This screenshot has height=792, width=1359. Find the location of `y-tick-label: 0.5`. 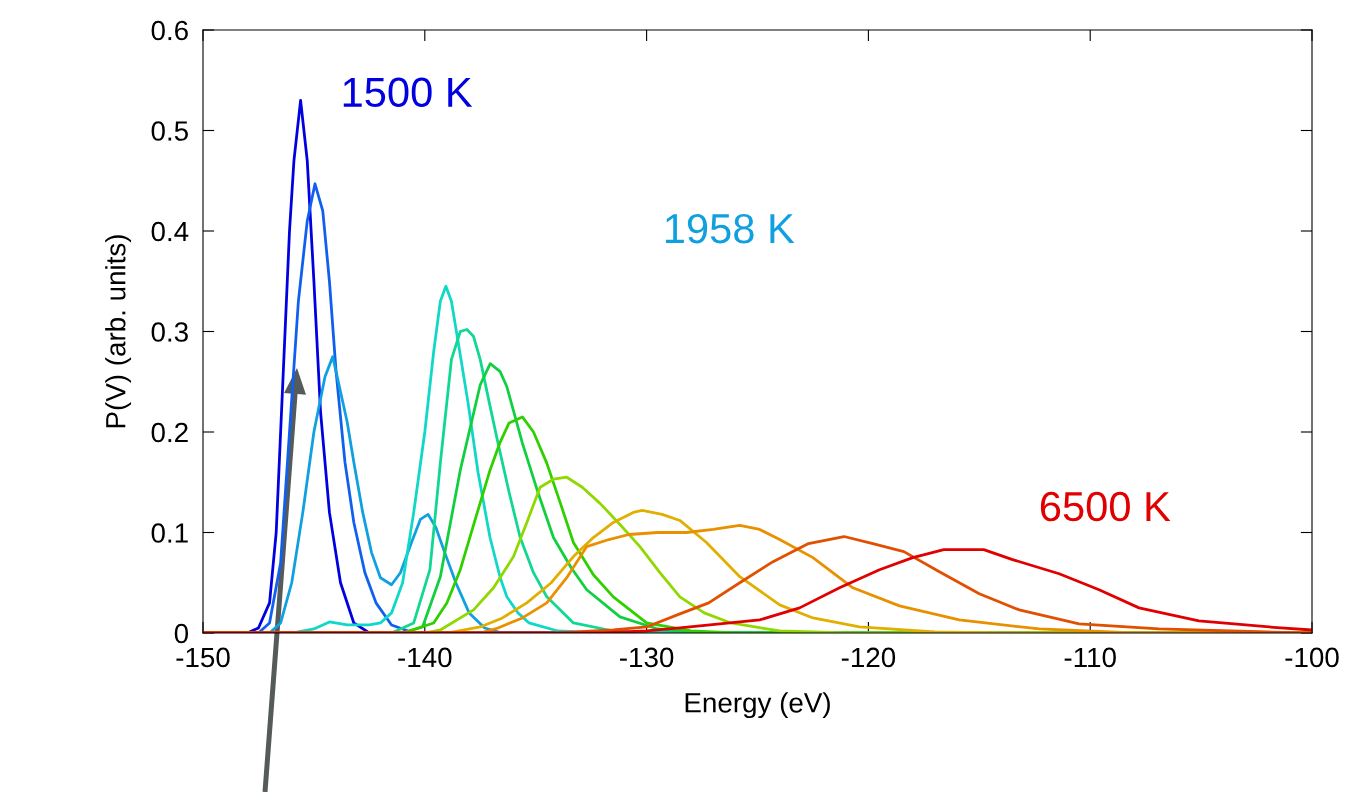

y-tick-label: 0.5 is located at coordinates (169, 131).